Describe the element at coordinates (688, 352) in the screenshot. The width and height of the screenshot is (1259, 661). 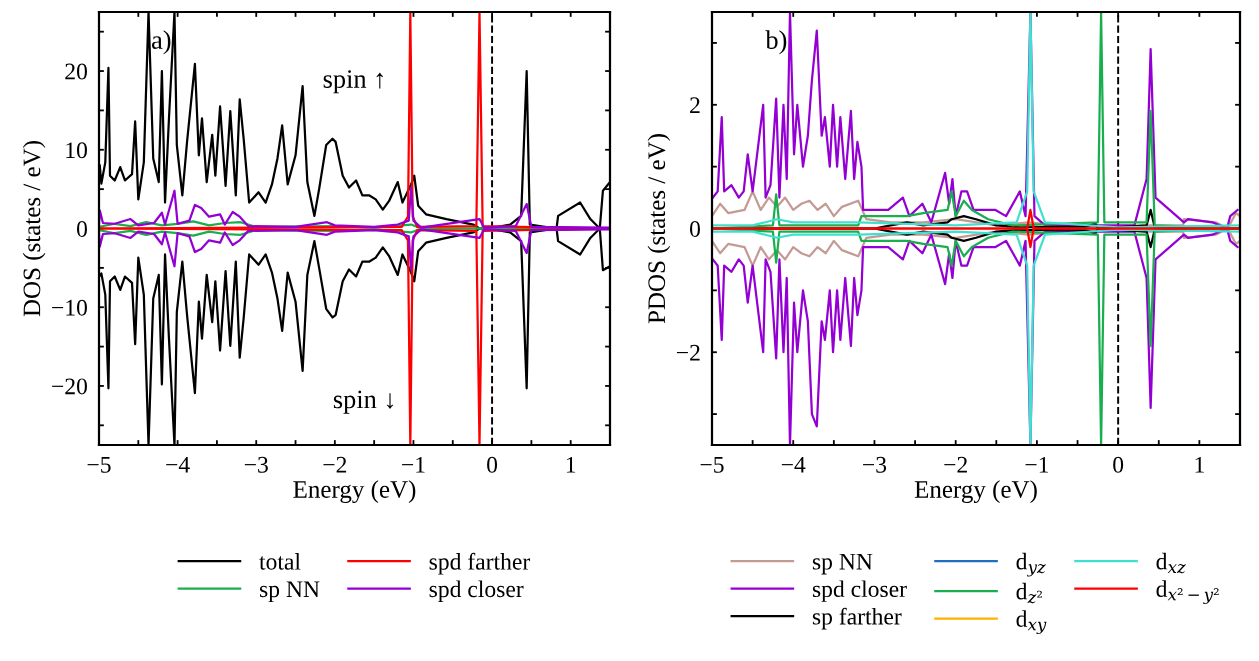
I see `y-tick-label: −2` at that location.